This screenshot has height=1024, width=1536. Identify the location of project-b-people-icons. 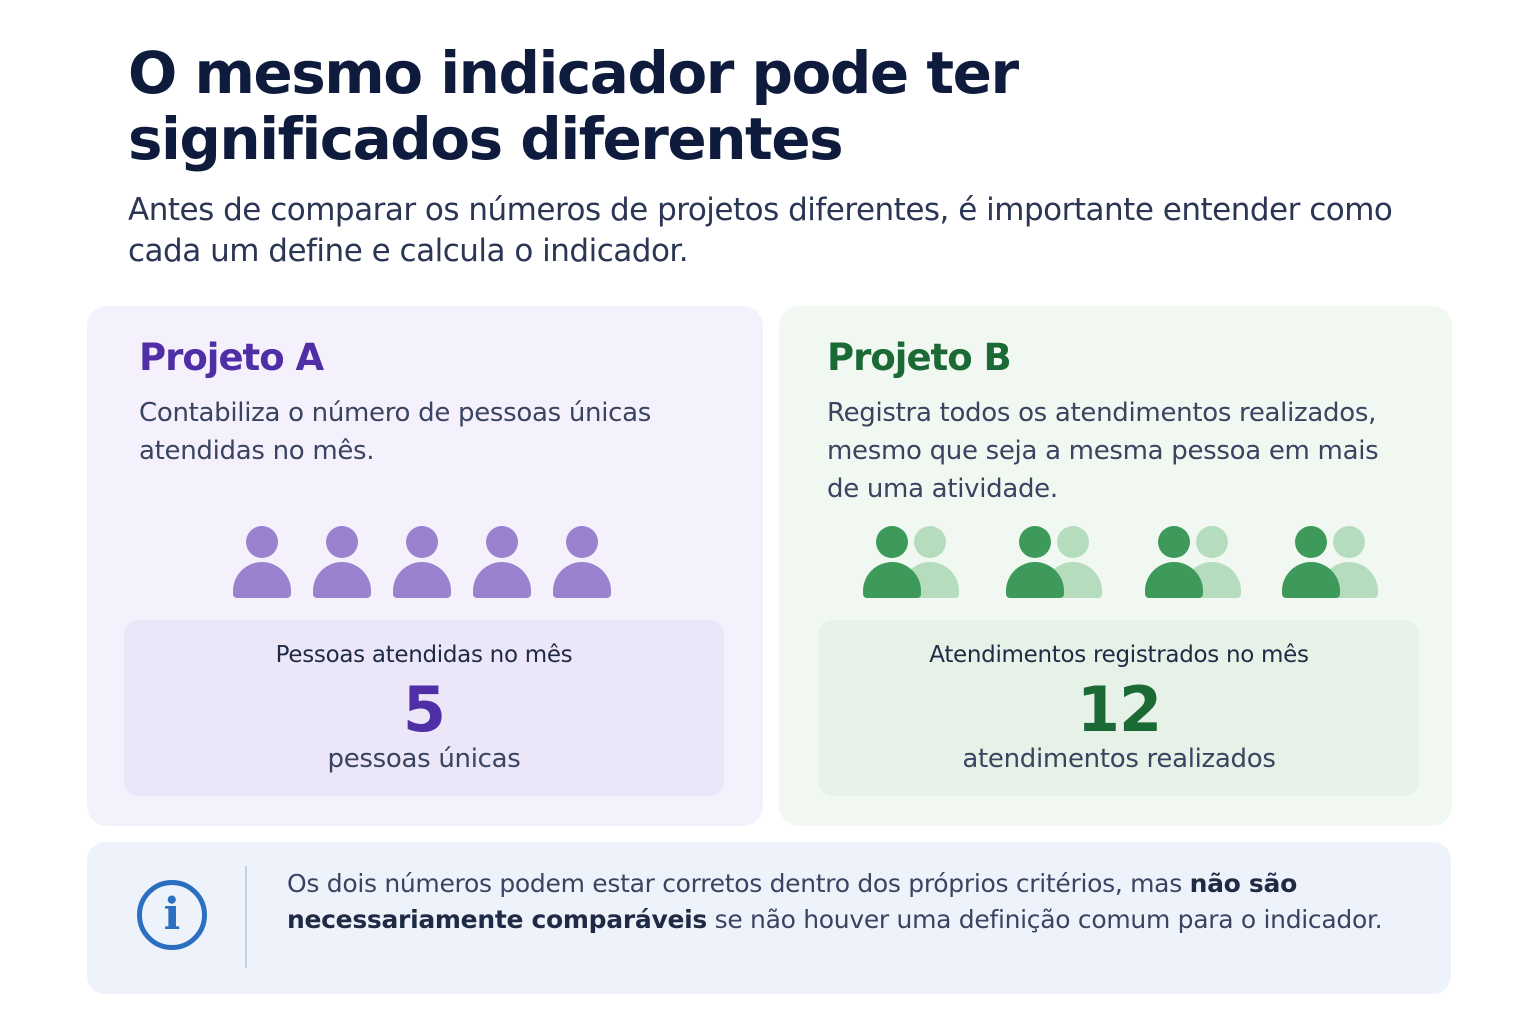
(1115, 564).